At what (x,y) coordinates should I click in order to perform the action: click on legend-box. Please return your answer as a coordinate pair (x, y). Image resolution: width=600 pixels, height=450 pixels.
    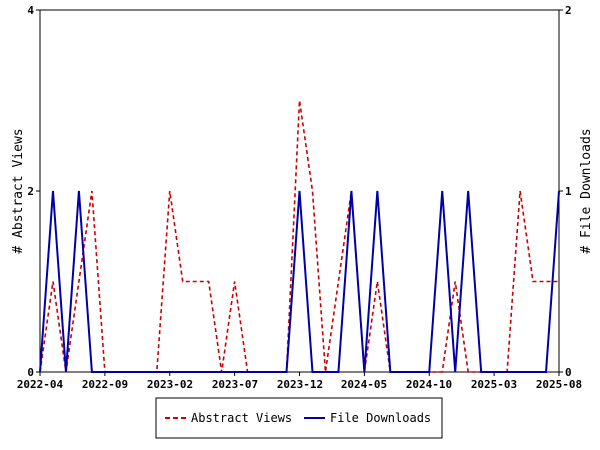
    Looking at the image, I should click on (299, 418).